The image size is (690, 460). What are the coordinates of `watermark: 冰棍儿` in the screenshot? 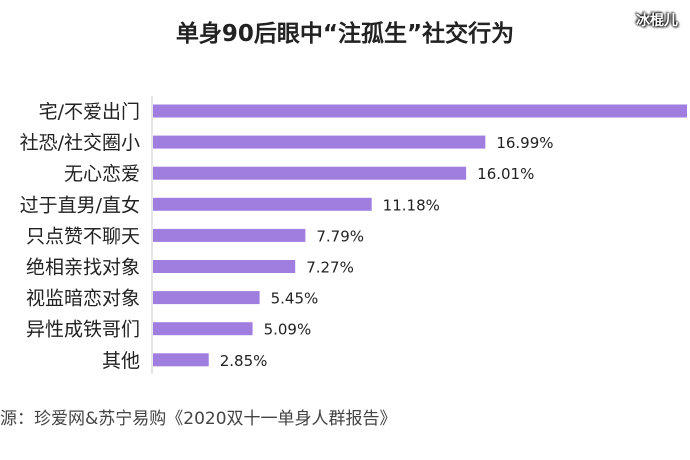 It's located at (657, 21).